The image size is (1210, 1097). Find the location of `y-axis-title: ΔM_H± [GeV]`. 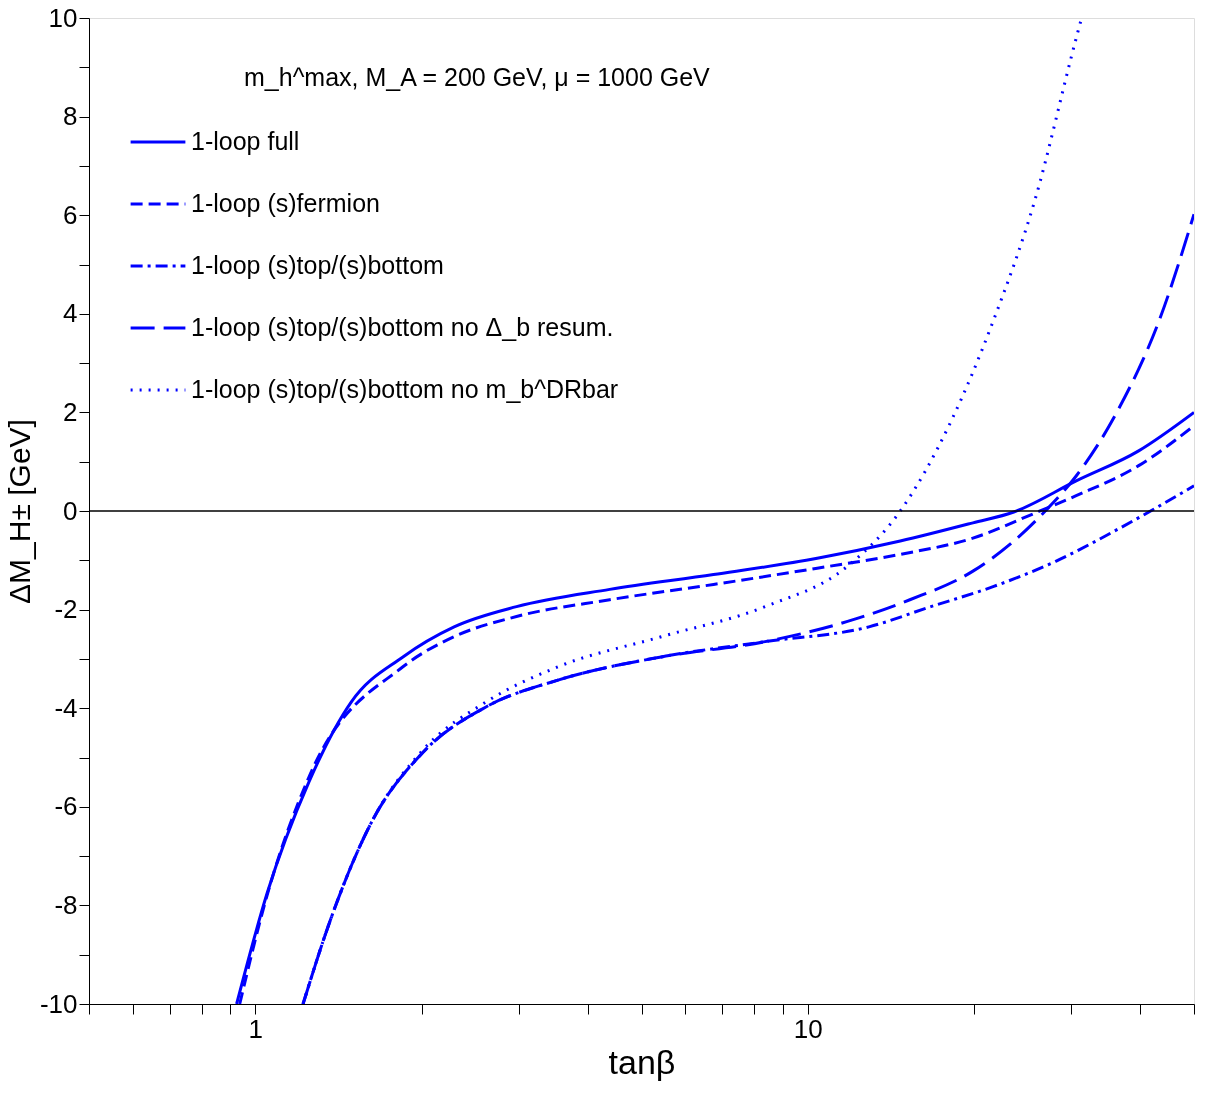

y-axis-title: ΔM_H± [GeV] is located at coordinates (19, 511).